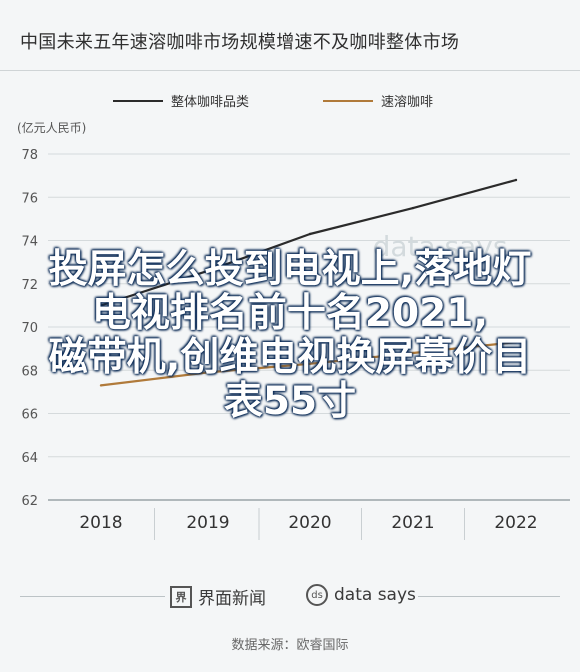 The height and width of the screenshot is (672, 580). I want to click on y-tick-78: 78, so click(29, 155).